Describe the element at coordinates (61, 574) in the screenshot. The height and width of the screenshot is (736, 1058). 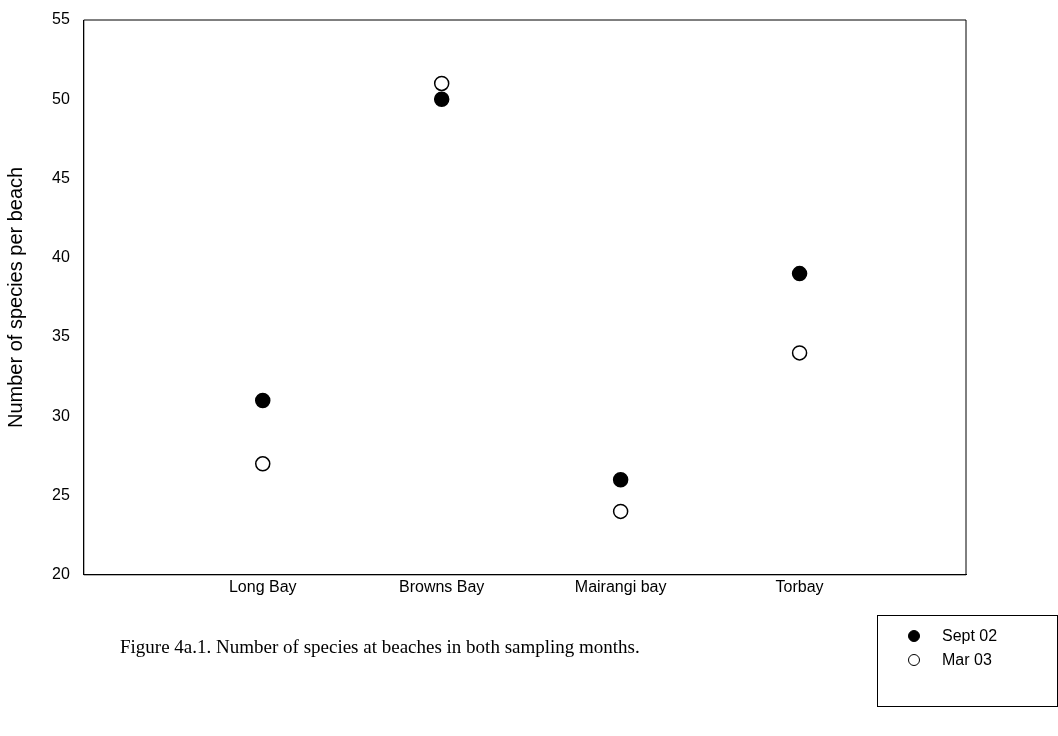
I see `y-tick-label: 20` at that location.